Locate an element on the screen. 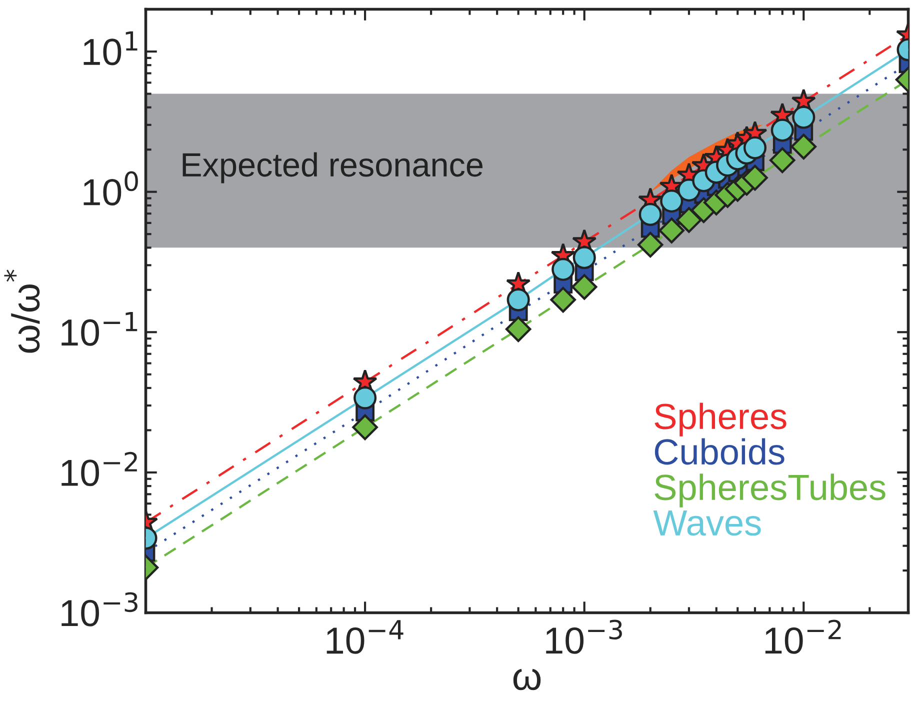 This screenshot has height=715, width=911. x-tick-label: 10$^{−3}$ is located at coordinates (584, 637).